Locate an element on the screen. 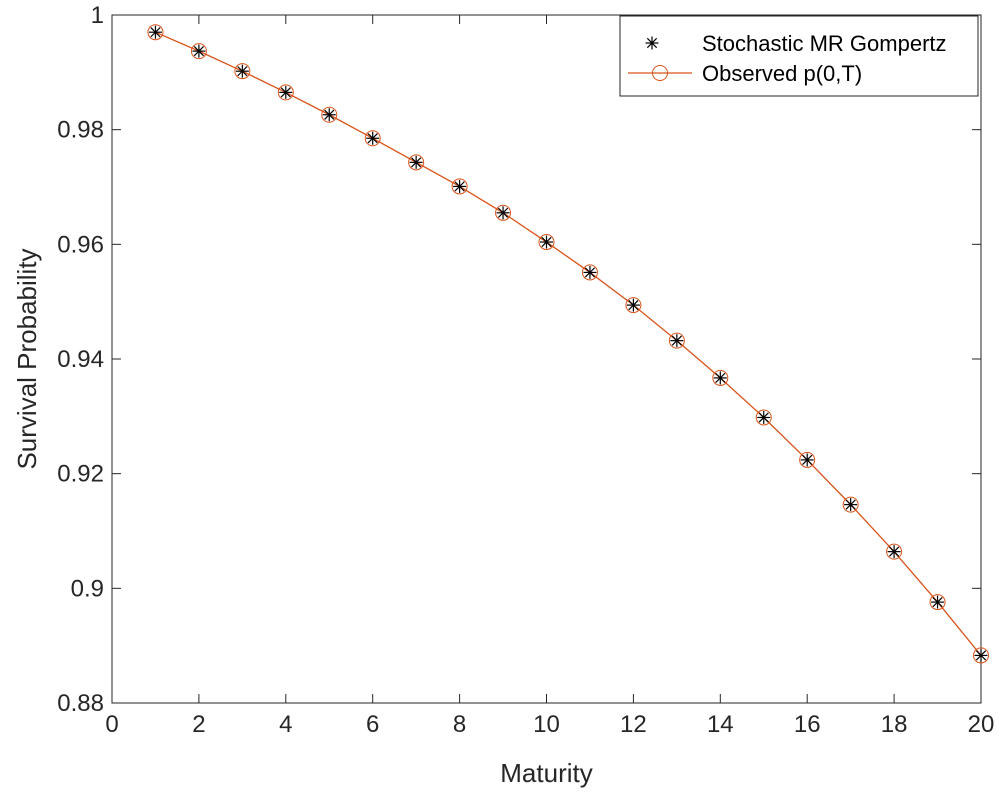 The height and width of the screenshot is (797, 999). x-tick-label: 4 is located at coordinates (285, 724).